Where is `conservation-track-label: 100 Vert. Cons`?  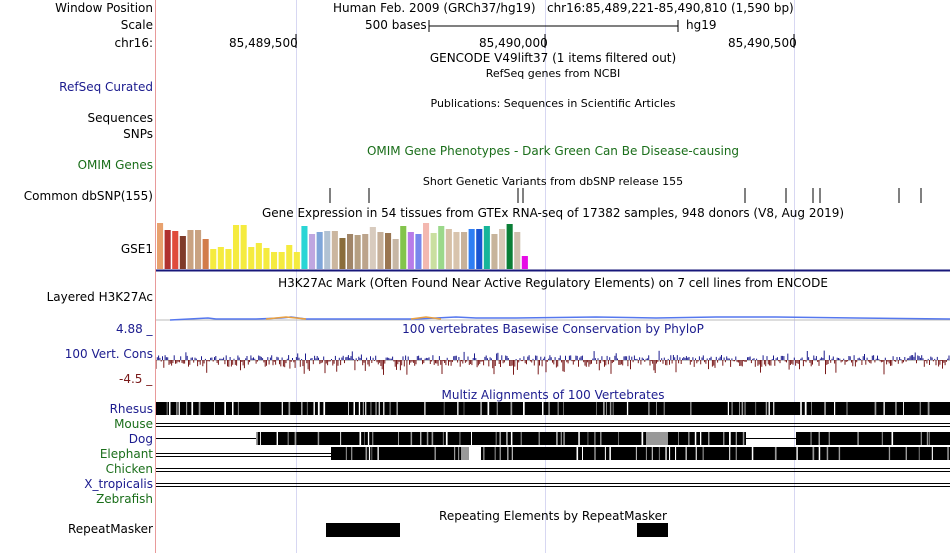
conservation-track-label: 100 Vert. Cons is located at coordinates (108, 354).